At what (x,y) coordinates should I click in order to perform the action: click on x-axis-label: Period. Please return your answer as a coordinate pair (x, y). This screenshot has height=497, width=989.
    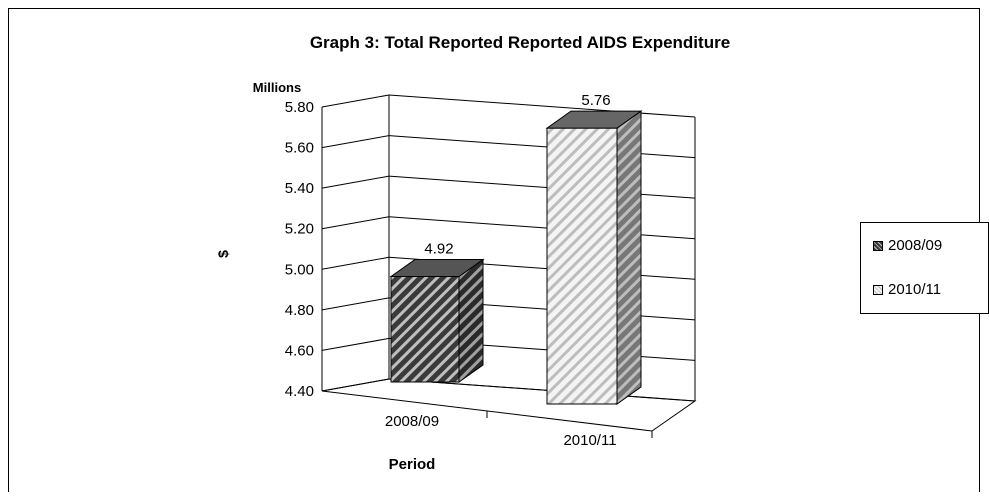
    Looking at the image, I should click on (412, 464).